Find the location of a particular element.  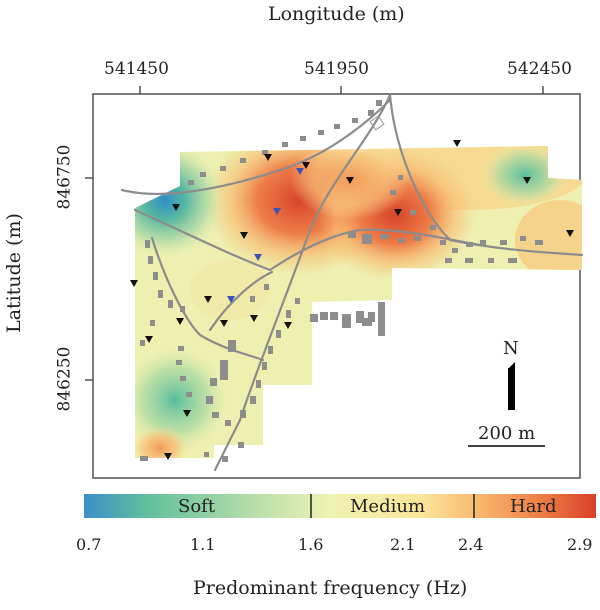

north-arrow-icon is located at coordinates (511, 386).